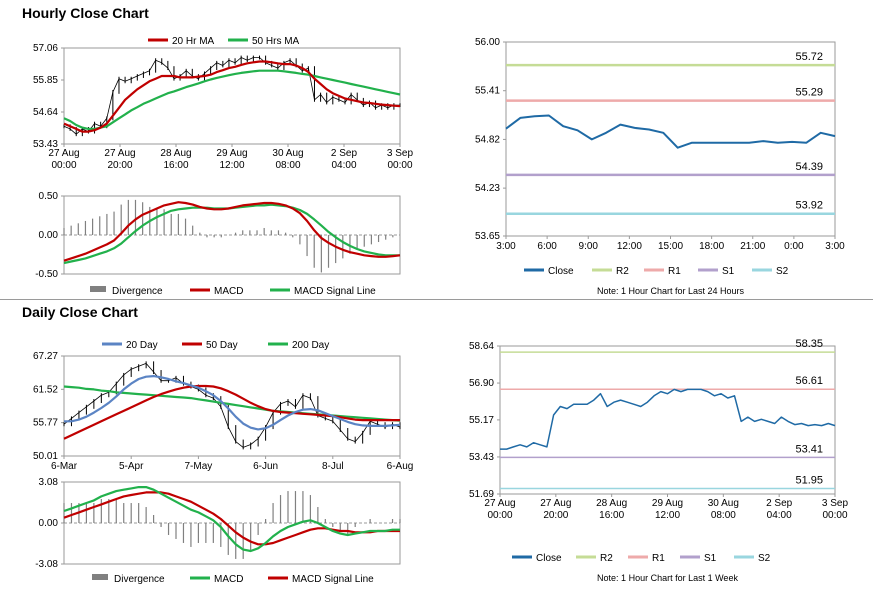 The image size is (873, 601). I want to click on daily-level-r1-label: 56.61, so click(809, 381).